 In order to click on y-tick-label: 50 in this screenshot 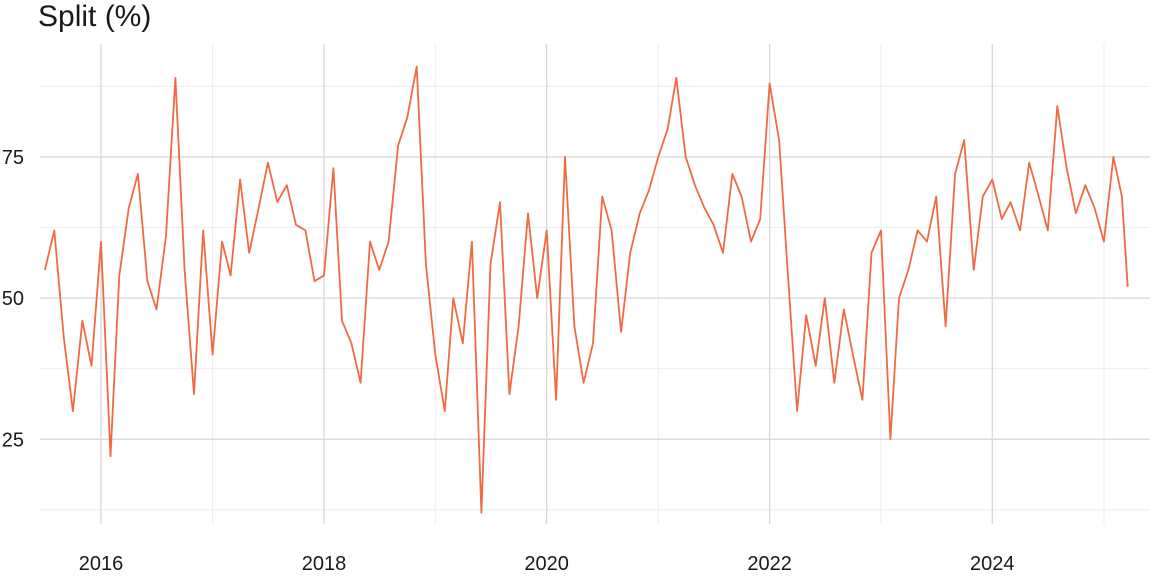, I will do `click(13, 299)`.